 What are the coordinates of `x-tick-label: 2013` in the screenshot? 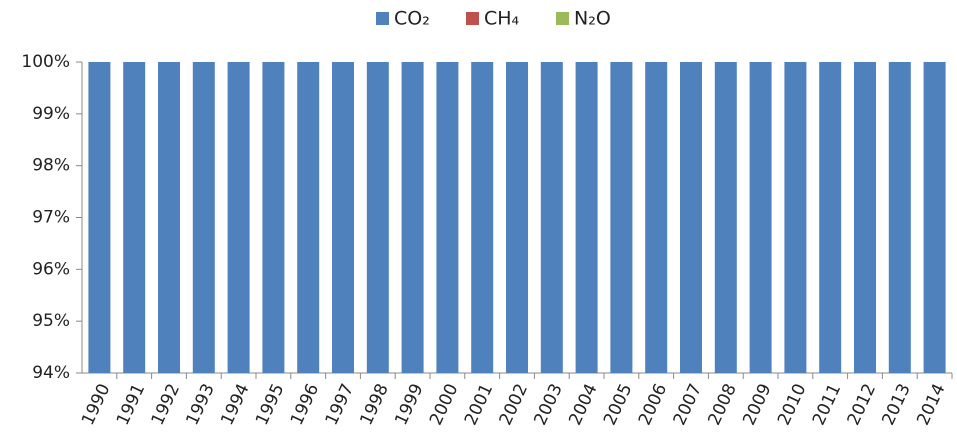 It's located at (896, 405).